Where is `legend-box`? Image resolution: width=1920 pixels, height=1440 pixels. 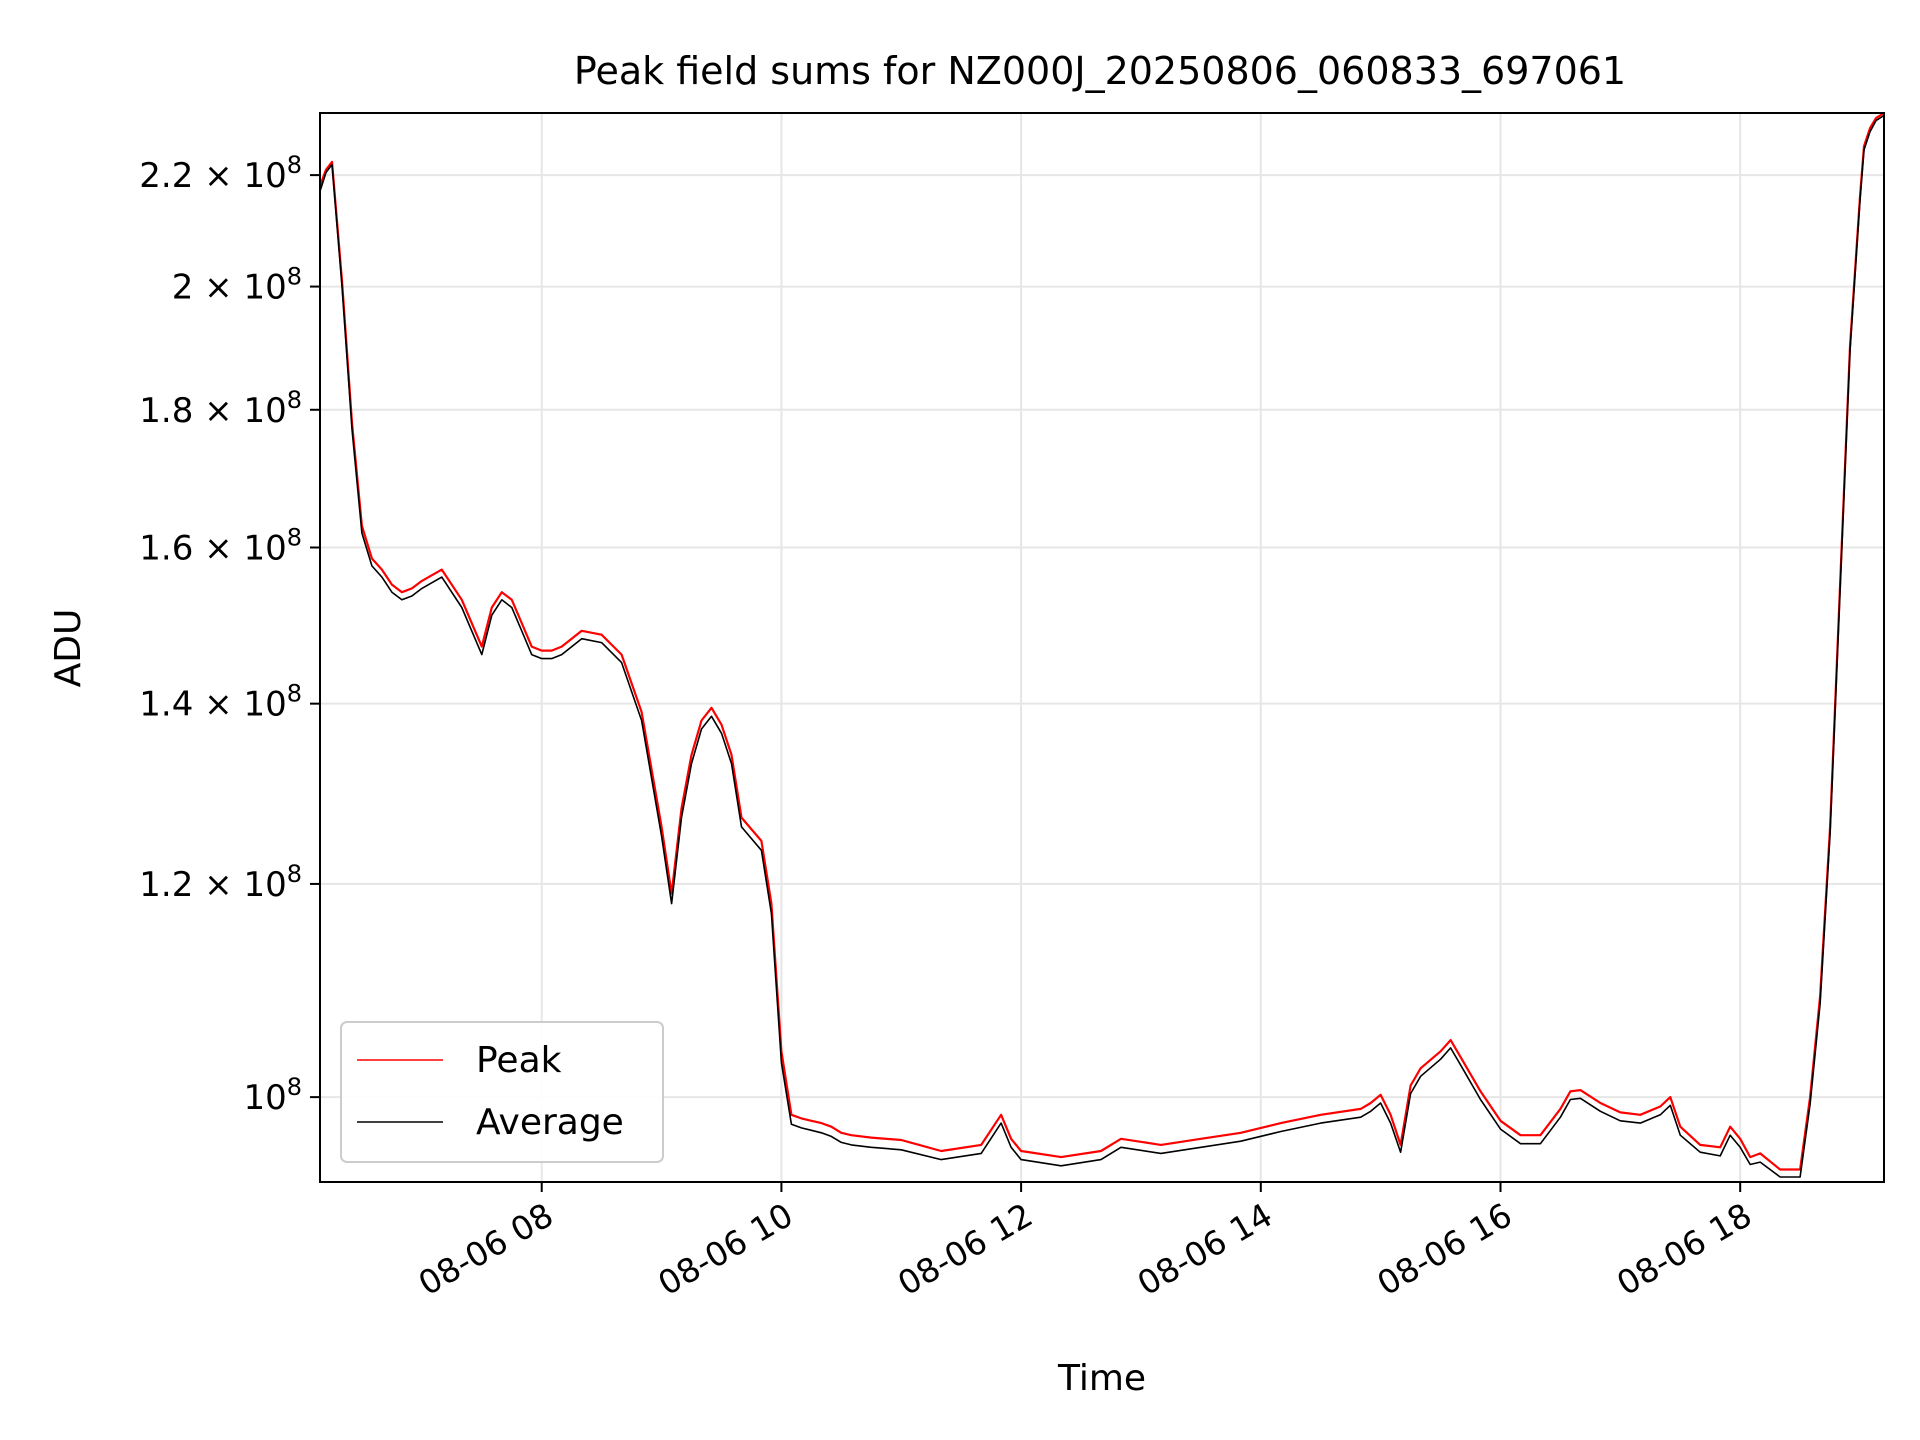 legend-box is located at coordinates (502, 1092).